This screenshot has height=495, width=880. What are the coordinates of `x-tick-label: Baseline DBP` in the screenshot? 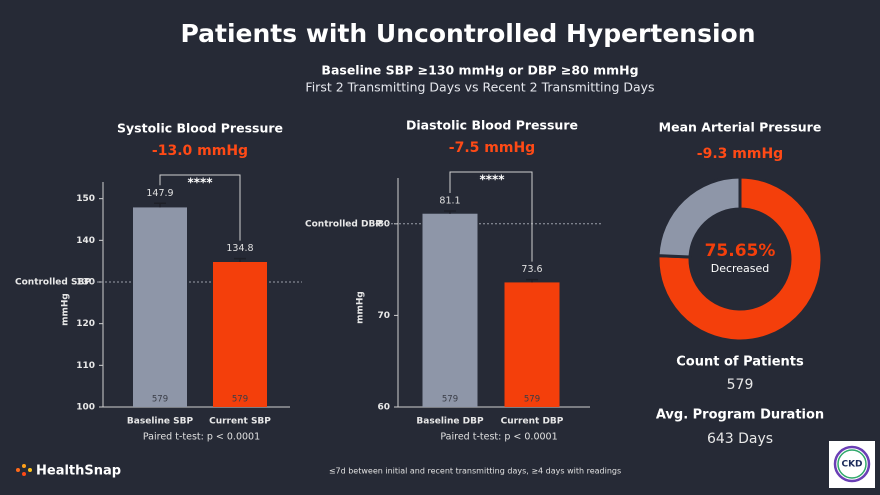 It's located at (450, 422).